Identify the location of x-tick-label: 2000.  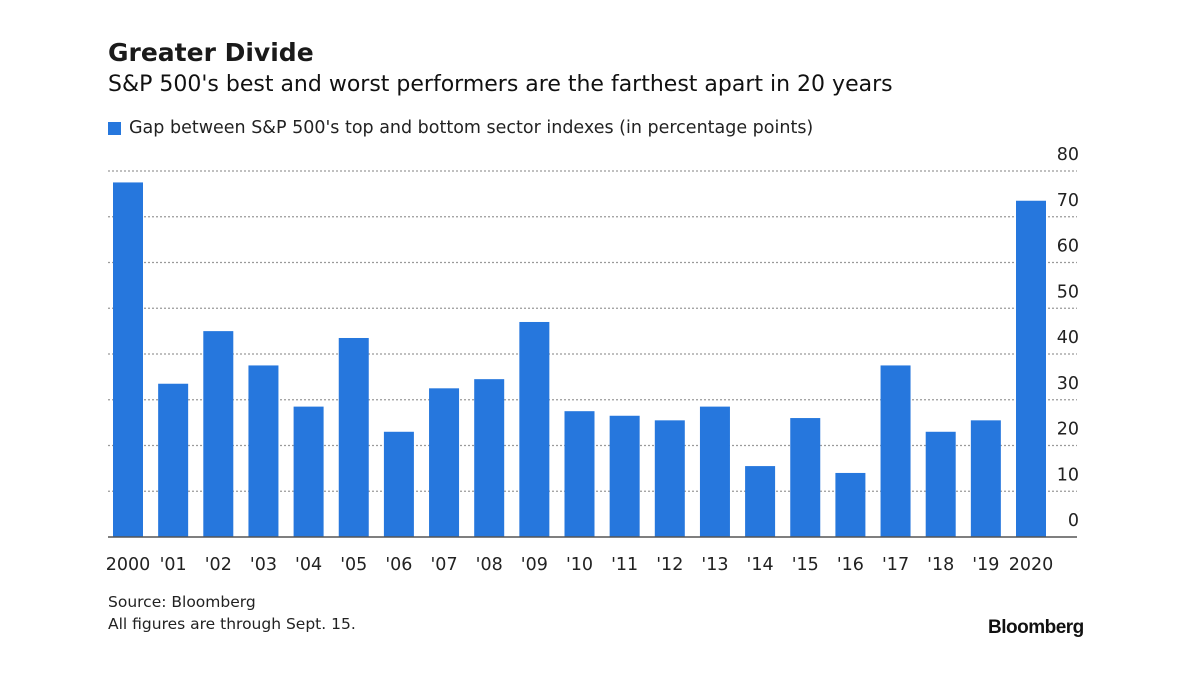
(128, 565).